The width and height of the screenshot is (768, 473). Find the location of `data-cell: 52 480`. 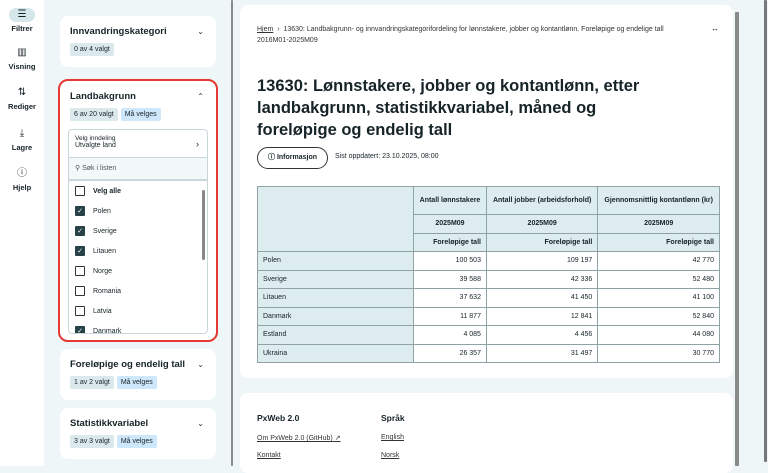

data-cell: 52 480 is located at coordinates (658, 279).